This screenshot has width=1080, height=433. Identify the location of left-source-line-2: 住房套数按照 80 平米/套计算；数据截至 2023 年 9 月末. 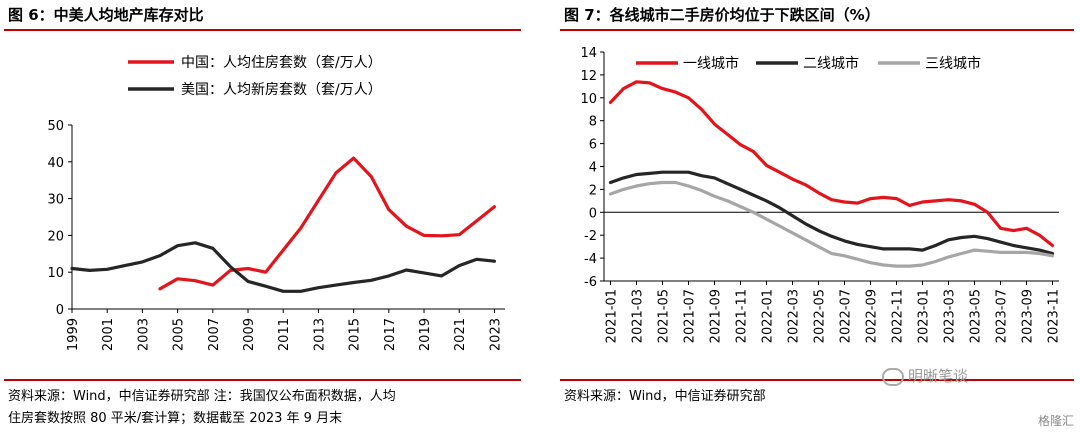
(175, 418).